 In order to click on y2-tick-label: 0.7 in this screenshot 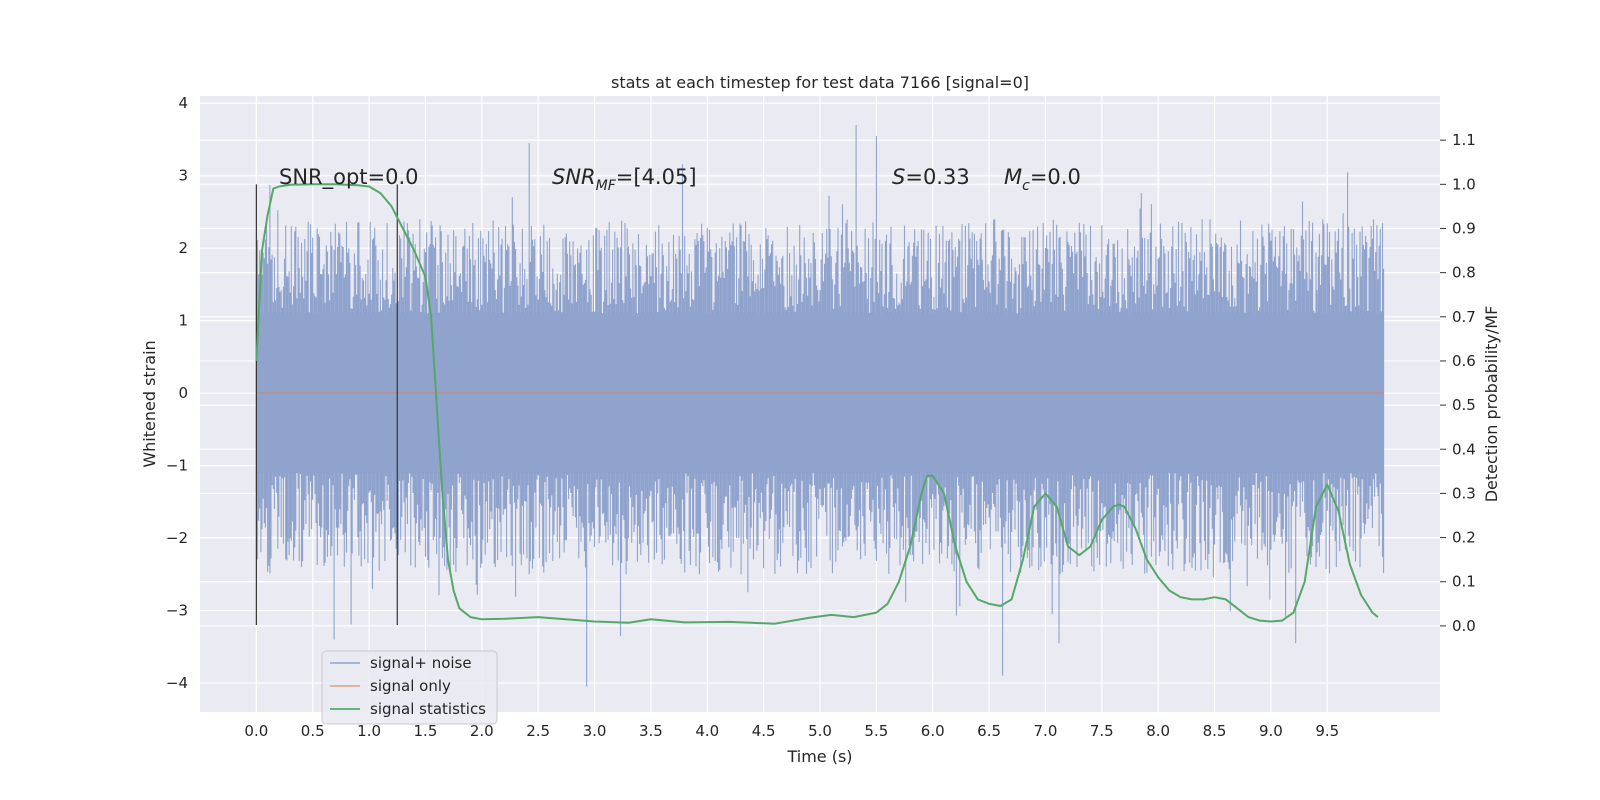, I will do `click(1464, 317)`.